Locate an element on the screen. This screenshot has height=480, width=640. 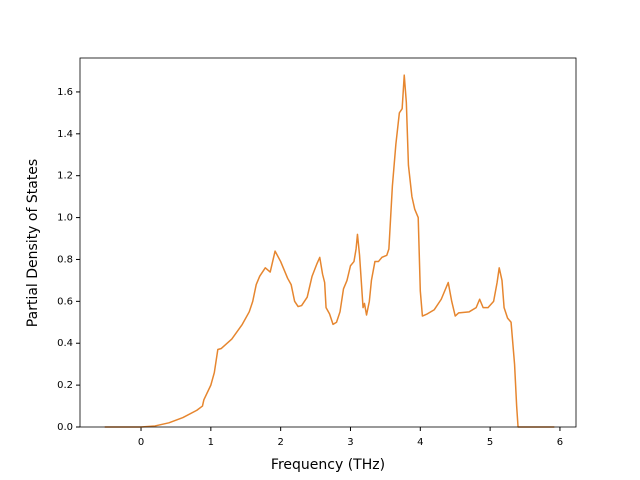
x-tick-label: 1 is located at coordinates (211, 442).